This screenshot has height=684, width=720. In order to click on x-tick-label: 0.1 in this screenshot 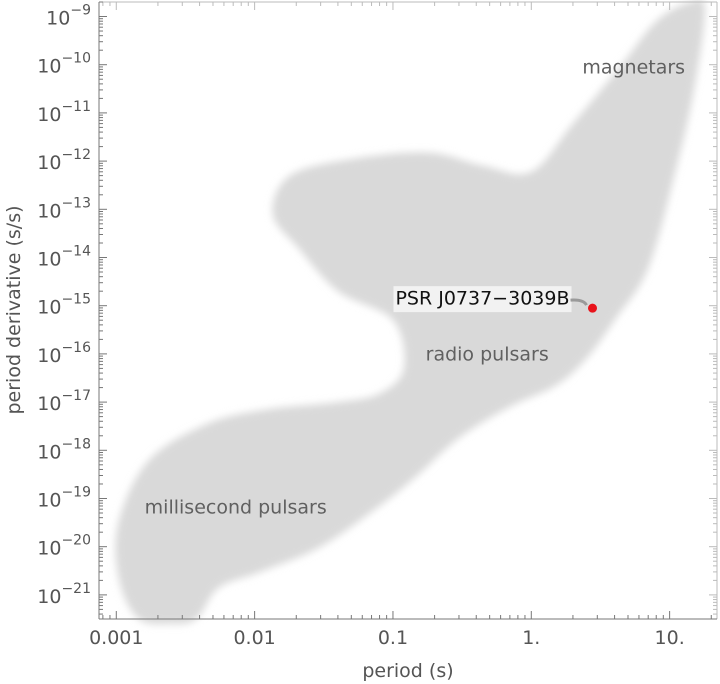, I will do `click(393, 638)`.